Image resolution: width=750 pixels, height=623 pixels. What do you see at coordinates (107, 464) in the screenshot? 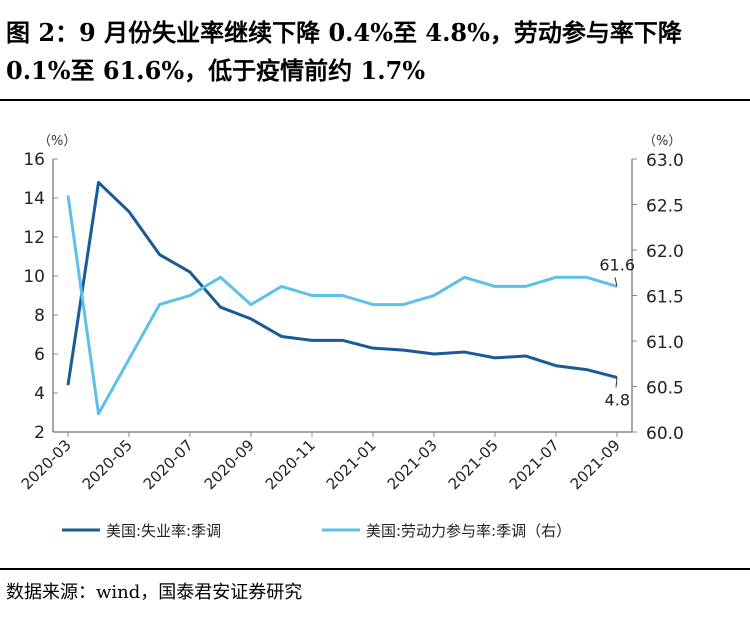
I see `x-tick-label: 2020-05` at bounding box center [107, 464].